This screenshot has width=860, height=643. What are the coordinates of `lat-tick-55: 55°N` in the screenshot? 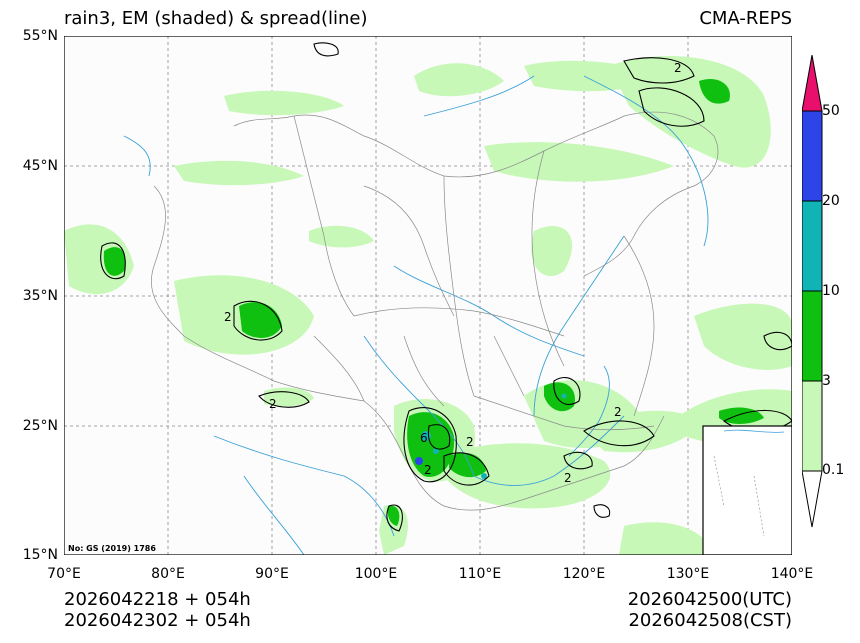 It's located at (40, 36).